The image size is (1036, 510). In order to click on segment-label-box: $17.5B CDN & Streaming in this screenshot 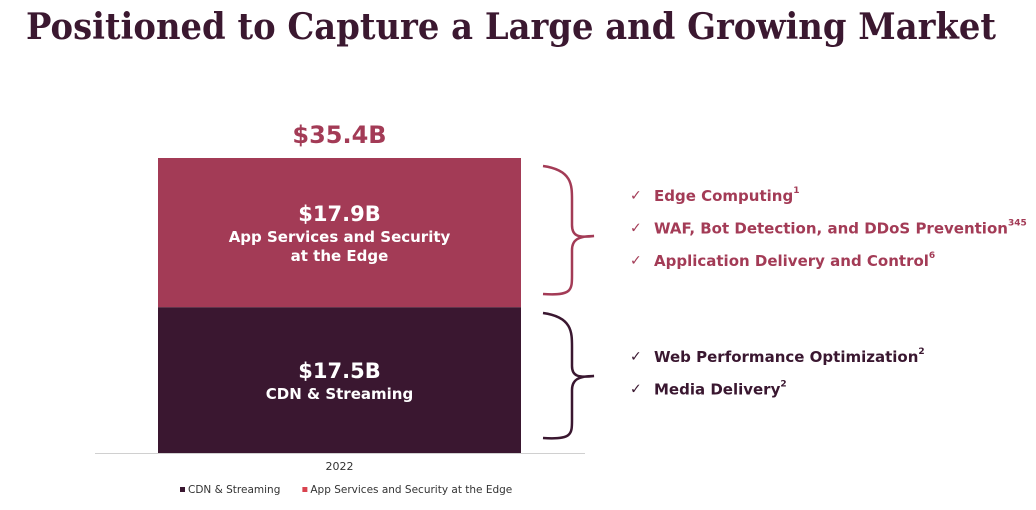, I will do `click(339, 380)`.